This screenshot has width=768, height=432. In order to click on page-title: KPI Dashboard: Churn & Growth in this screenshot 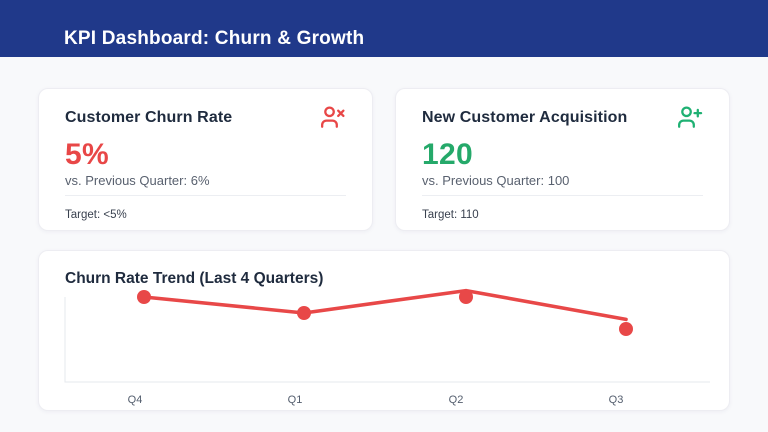, I will do `click(214, 38)`.